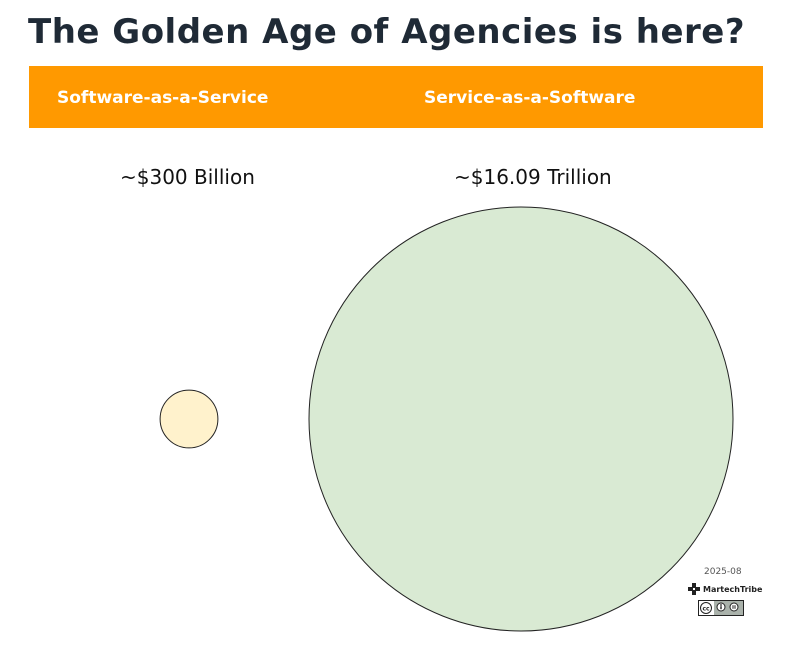 This screenshot has height=649, width=787. What do you see at coordinates (189, 419) in the screenshot?
I see `saas-bubble` at bounding box center [189, 419].